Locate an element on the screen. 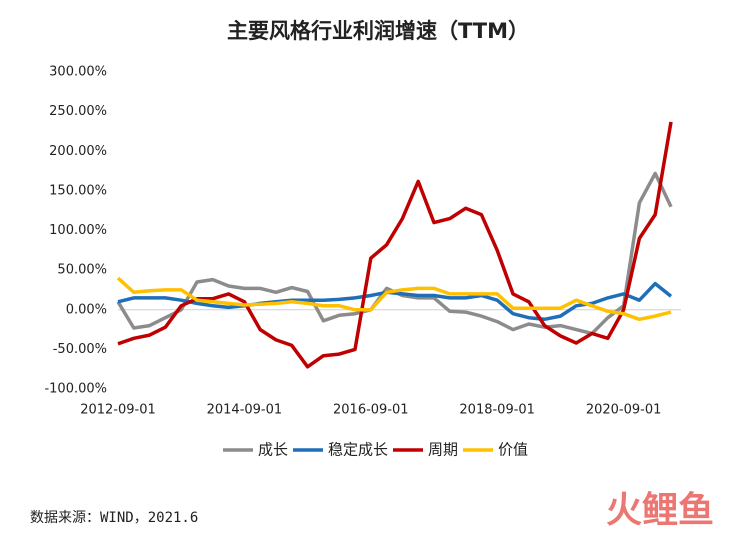 The image size is (755, 537). x-tick-label: 2016-09-01 is located at coordinates (371, 410).